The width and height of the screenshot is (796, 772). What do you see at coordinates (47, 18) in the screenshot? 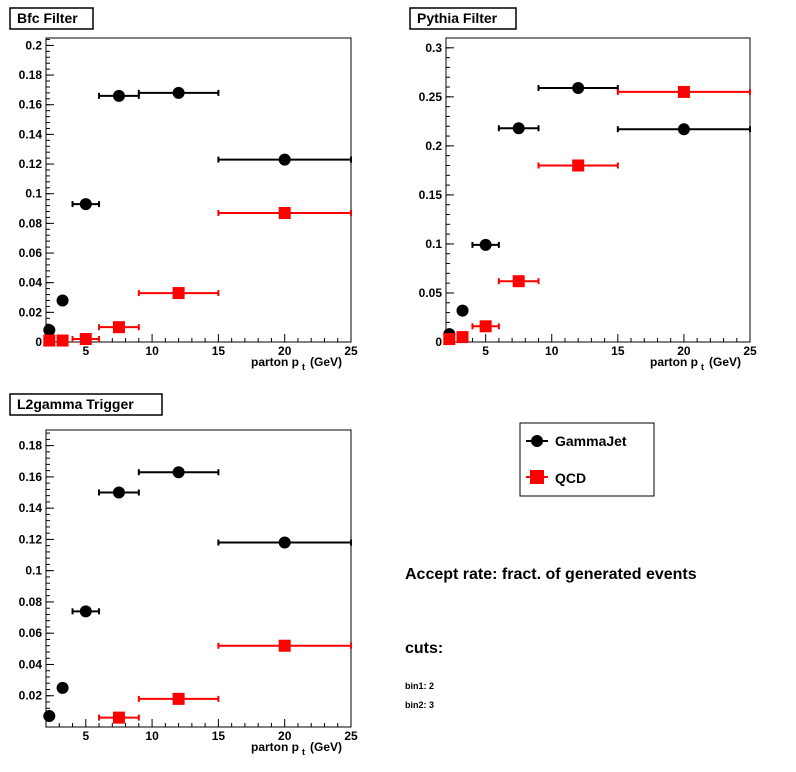
I see `panel-title: Bfc Filter` at bounding box center [47, 18].